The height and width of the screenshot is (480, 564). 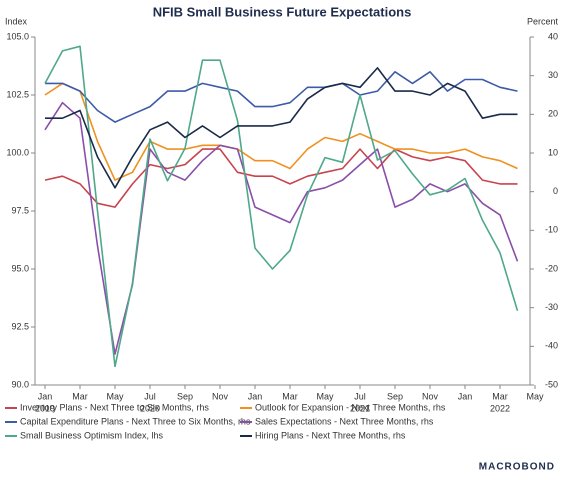 What do you see at coordinates (282, 11) in the screenshot?
I see `chart-title: NFIB Small Business Future Expectations` at bounding box center [282, 11].